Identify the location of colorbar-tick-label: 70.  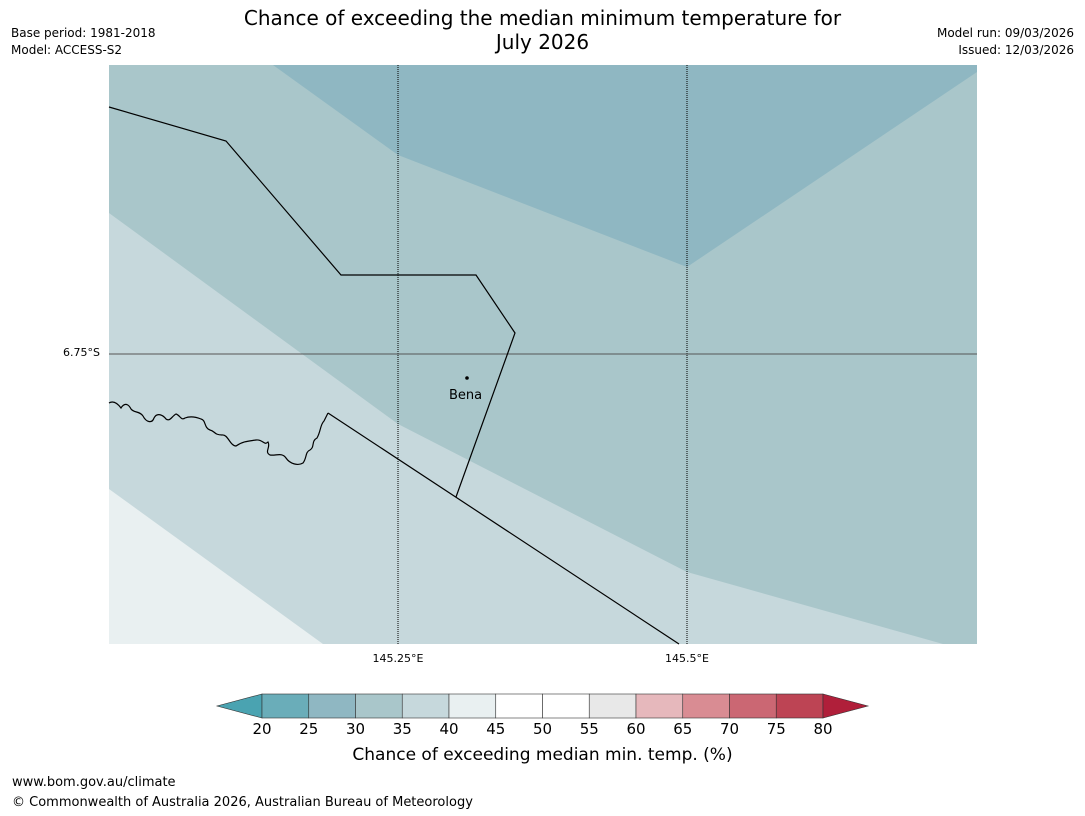
(729, 729).